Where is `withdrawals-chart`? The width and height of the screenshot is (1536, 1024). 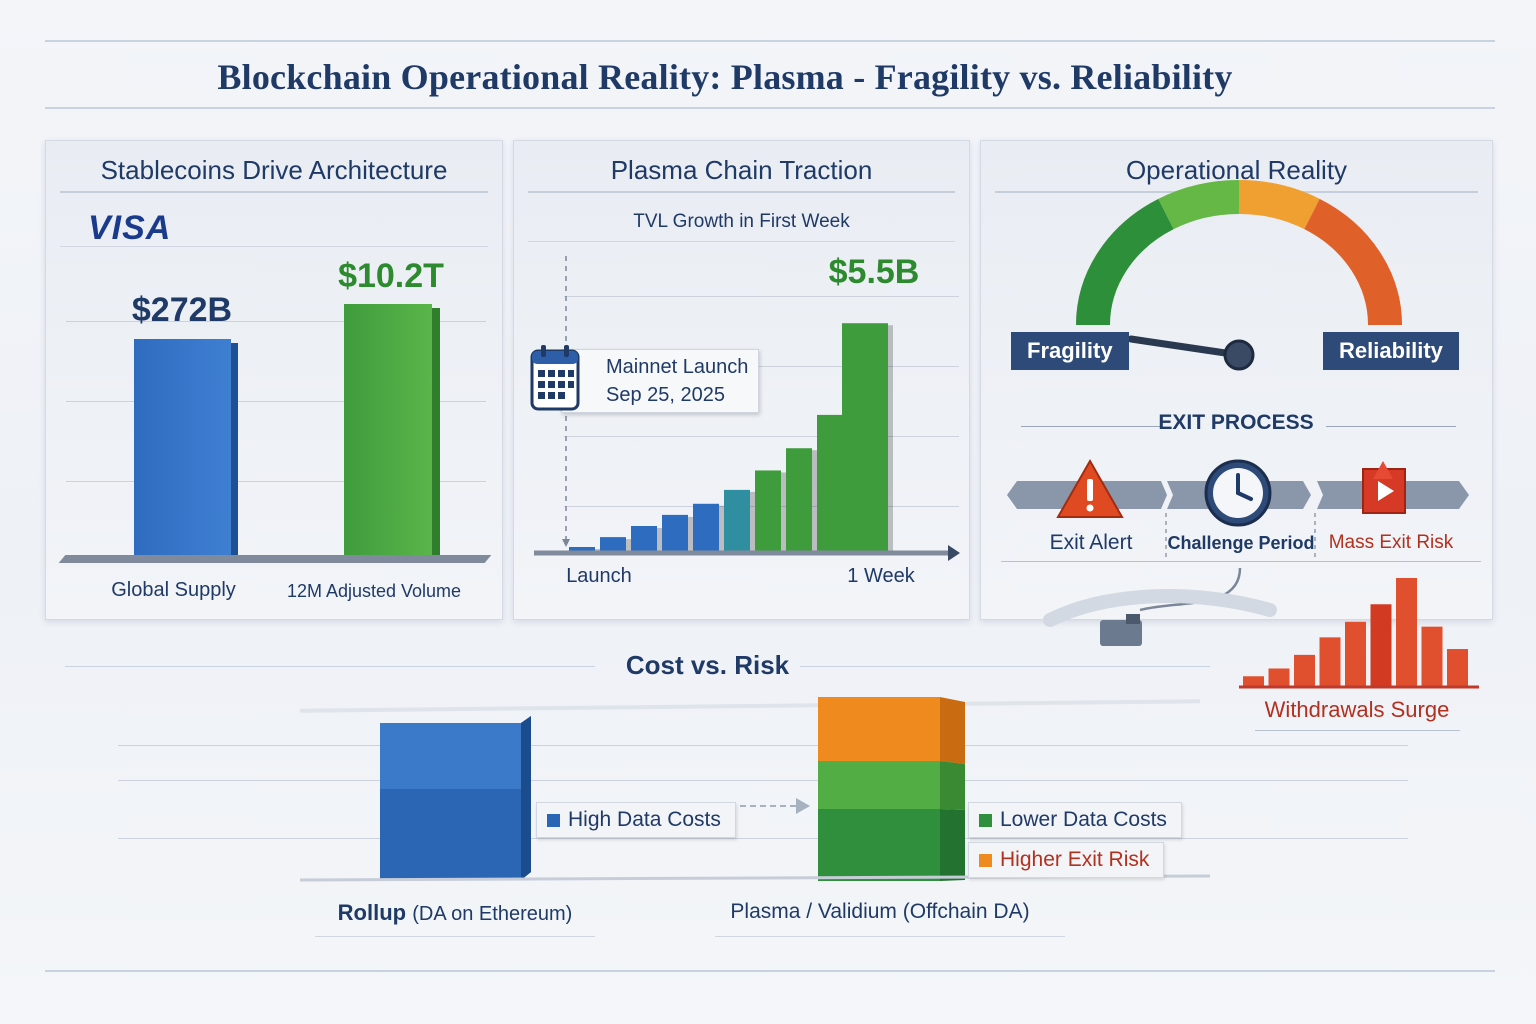 withdrawals-chart is located at coordinates (1359, 633).